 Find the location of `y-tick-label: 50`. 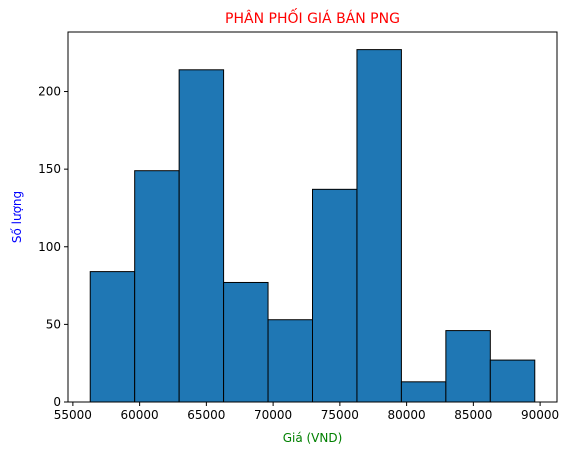

y-tick-label: 50 is located at coordinates (53, 324).